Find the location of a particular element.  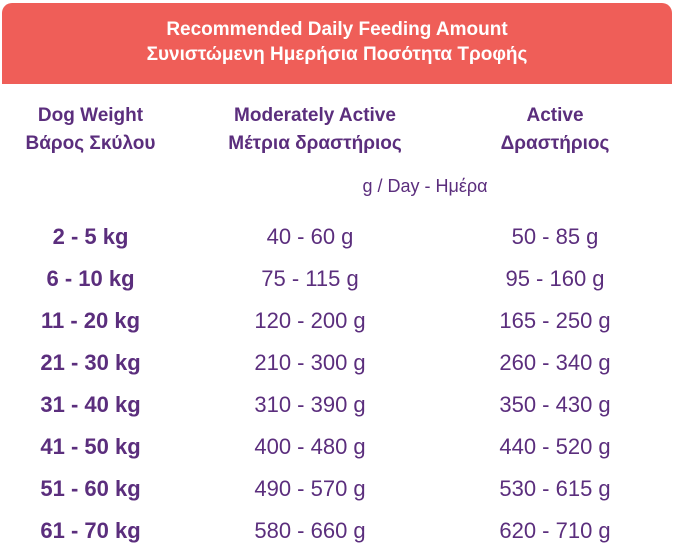

title-english: Recommended Daily Feeding Amount is located at coordinates (337, 29).